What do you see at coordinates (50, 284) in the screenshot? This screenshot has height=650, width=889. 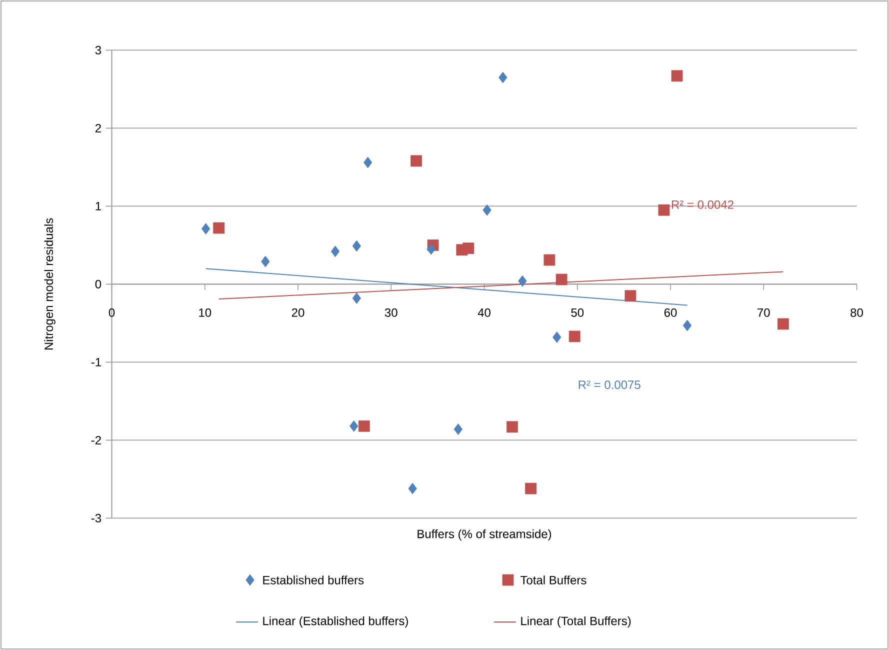 I see `y-axis-title: Nitrogen model residuals` at bounding box center [50, 284].